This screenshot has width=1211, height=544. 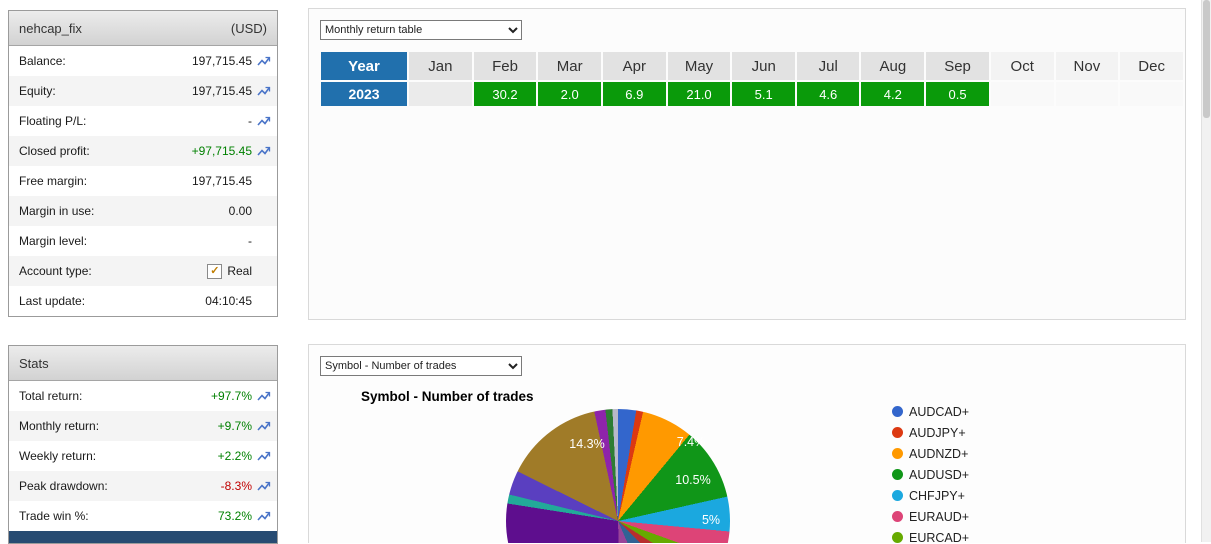 I want to click on monthly-view-select: Monthly return table, so click(x=421, y=30).